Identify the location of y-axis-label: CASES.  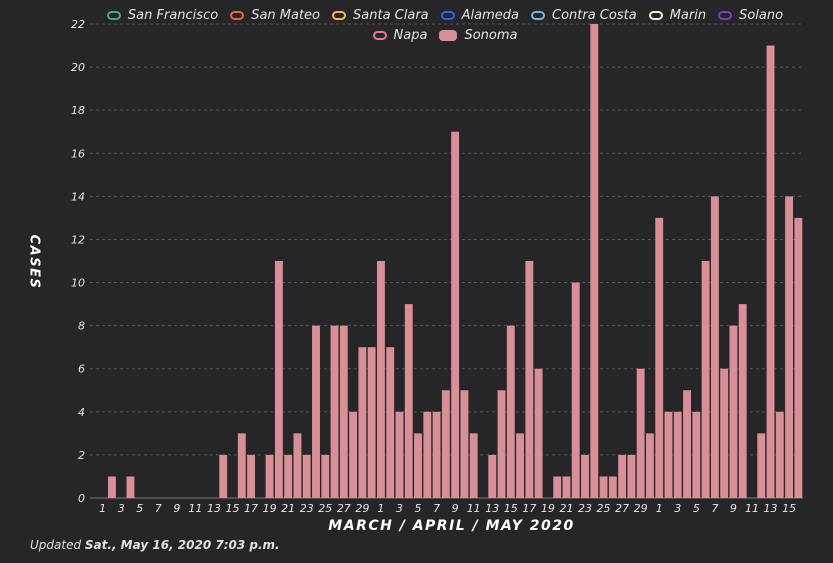
(34, 262).